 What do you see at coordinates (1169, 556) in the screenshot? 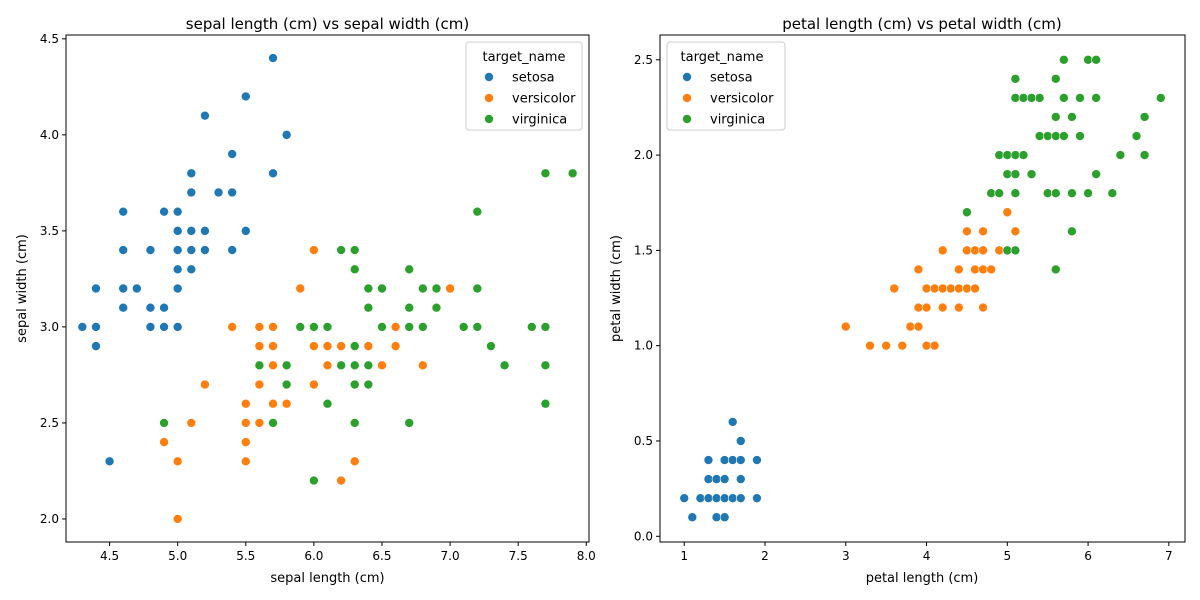
I see `petal-x-tick-label: 7` at bounding box center [1169, 556].